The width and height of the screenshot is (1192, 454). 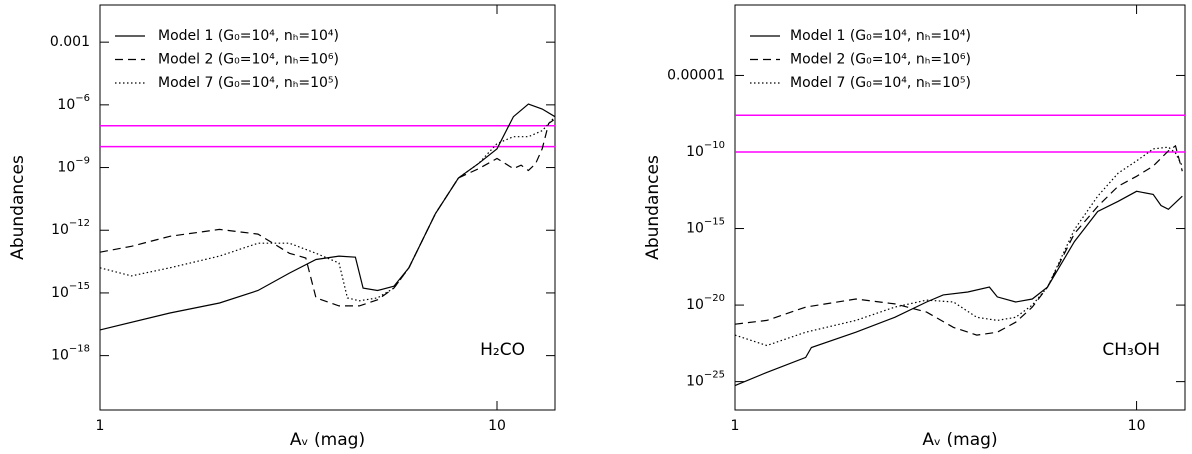 I want to click on annotation: H₂CO, so click(x=502, y=350).